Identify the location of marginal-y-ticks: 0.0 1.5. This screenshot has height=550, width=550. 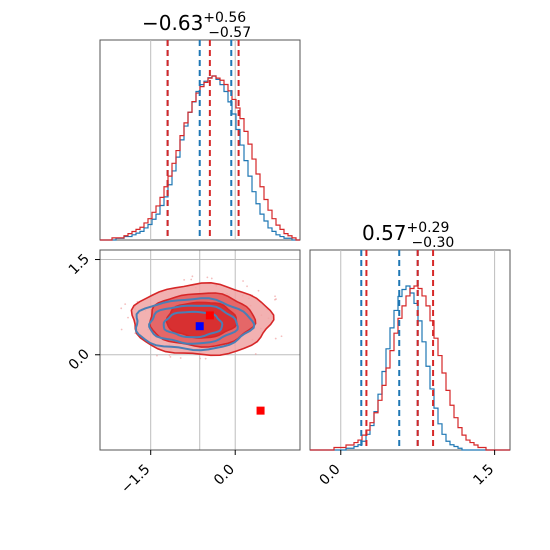
(407, 469).